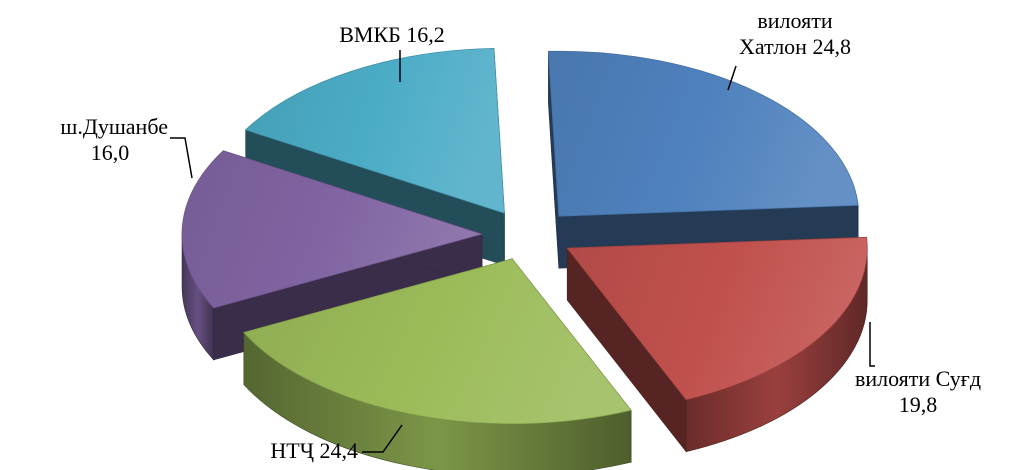 The height and width of the screenshot is (470, 1019). I want to click on label-sughd: вилояти Суғд 19,8, so click(918, 391).